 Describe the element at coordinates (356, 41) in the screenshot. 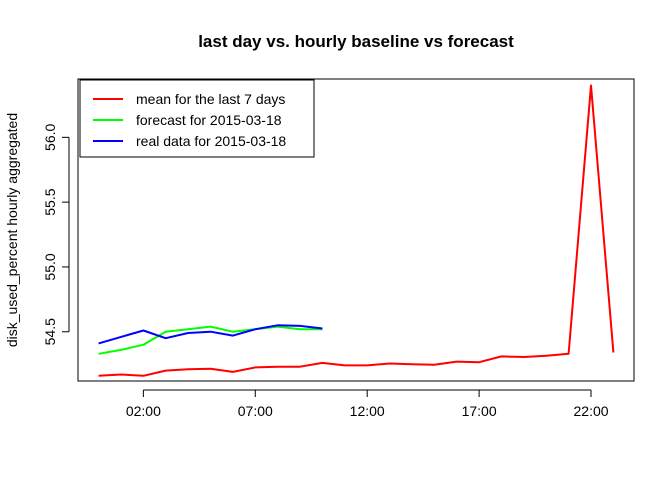

I see `chart-title: last day vs. hourly baseline vs forecast` at that location.